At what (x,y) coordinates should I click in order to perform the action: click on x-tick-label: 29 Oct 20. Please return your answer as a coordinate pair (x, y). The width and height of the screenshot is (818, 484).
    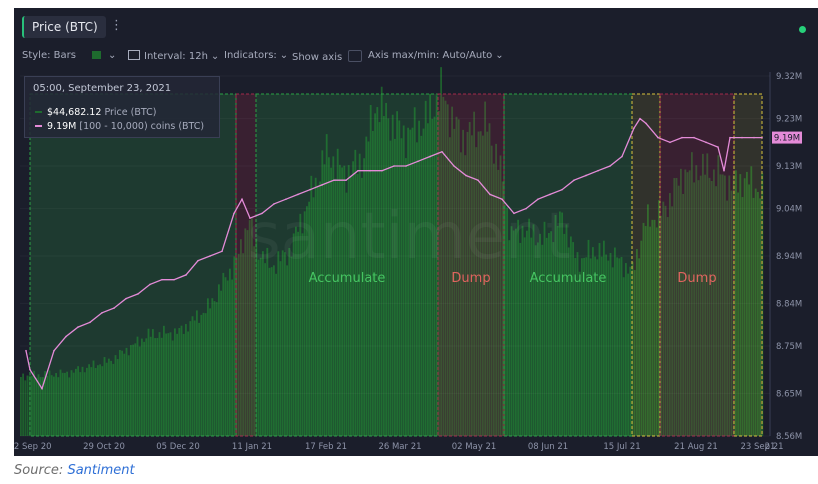
    Looking at the image, I should click on (104, 447).